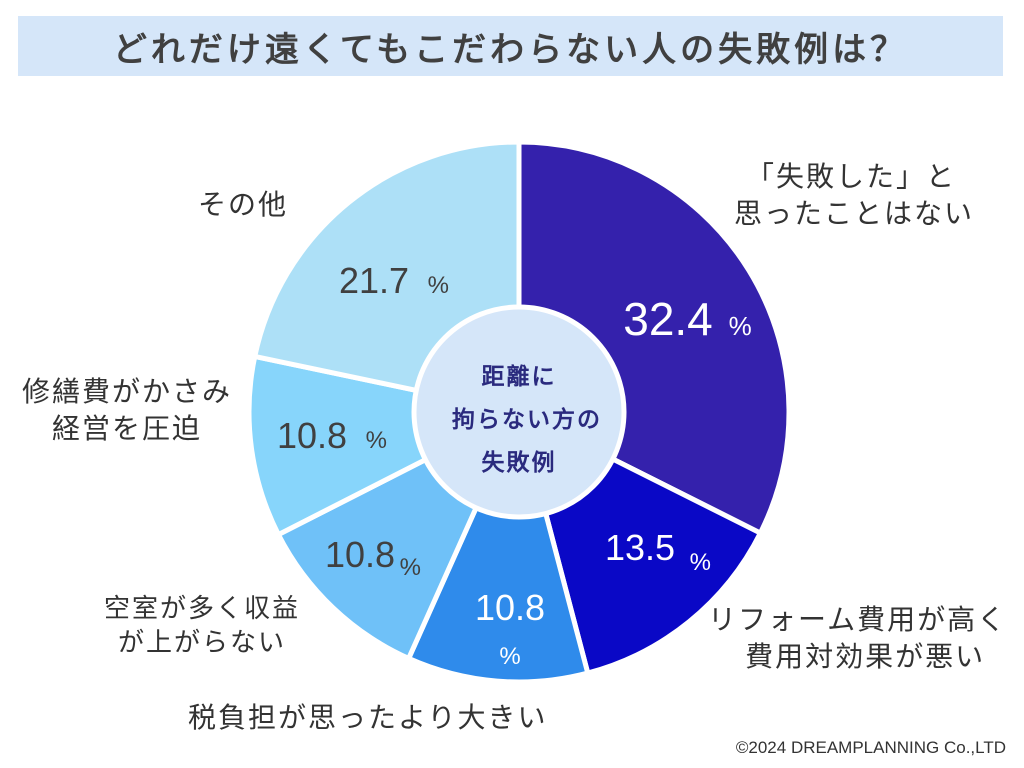 This screenshot has width=1024, height=768. I want to click on value-label-vacancy: 10.8, so click(360, 554).